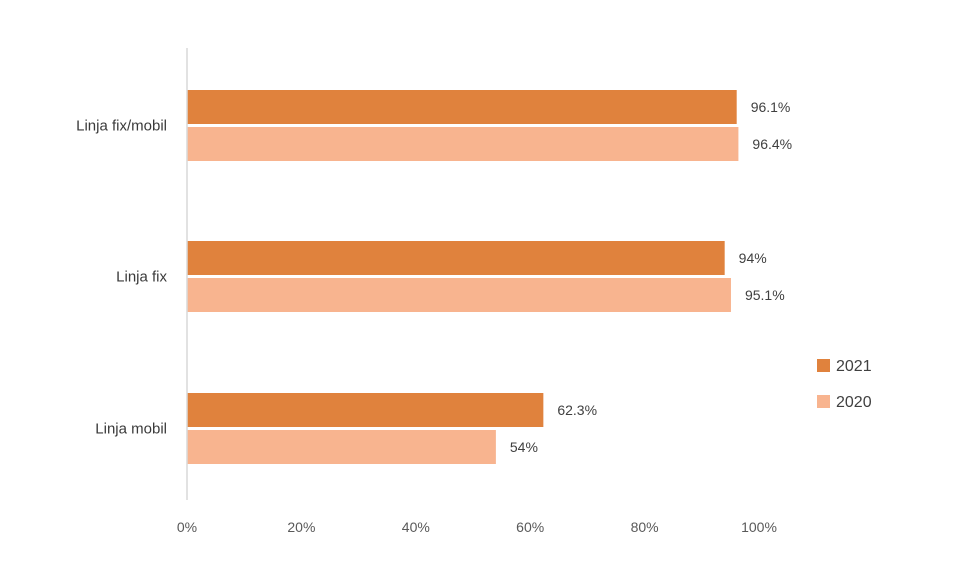 The width and height of the screenshot is (980, 587). Describe the element at coordinates (854, 402) in the screenshot. I see `legend-label-2020: 2020` at that location.